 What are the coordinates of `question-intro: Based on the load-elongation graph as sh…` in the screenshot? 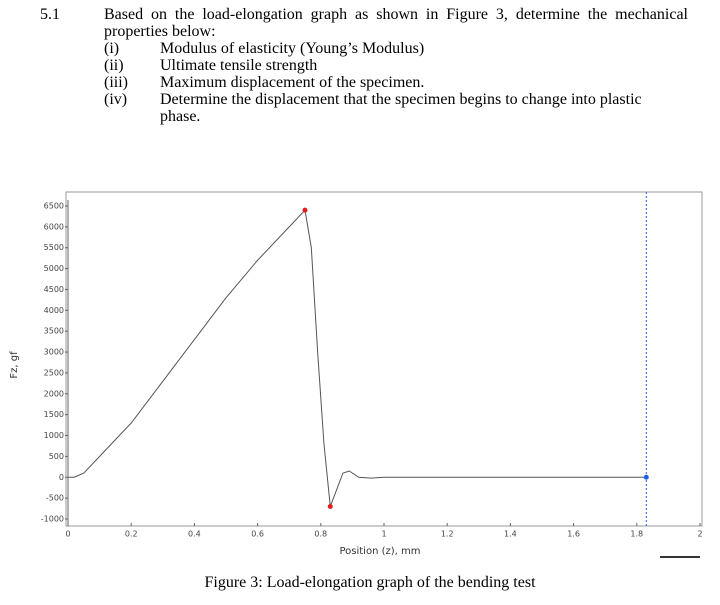 It's located at (396, 23).